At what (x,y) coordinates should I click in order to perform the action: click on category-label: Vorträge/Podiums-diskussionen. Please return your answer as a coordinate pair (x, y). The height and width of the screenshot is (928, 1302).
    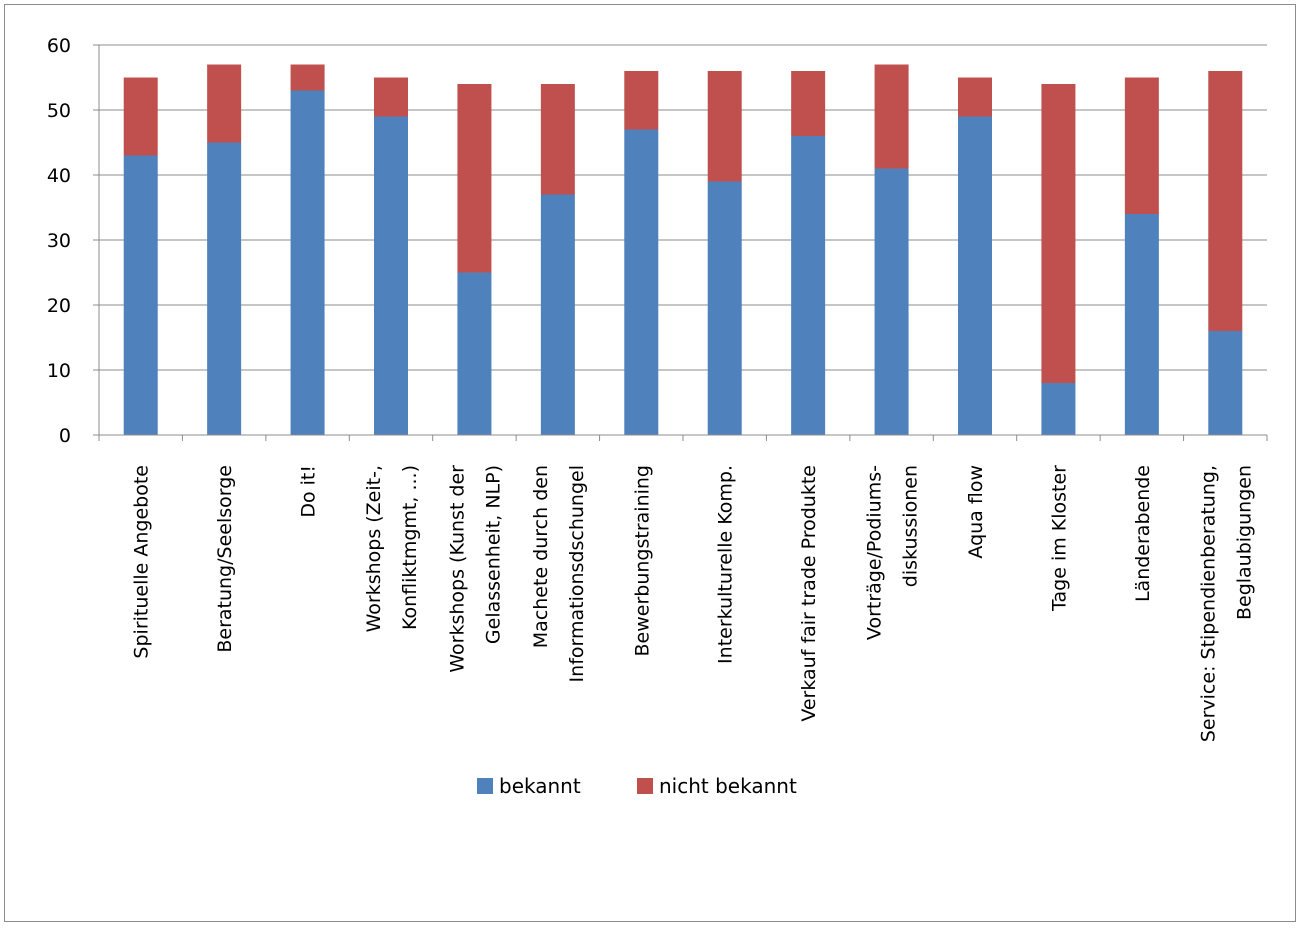
    Looking at the image, I should click on (893, 552).